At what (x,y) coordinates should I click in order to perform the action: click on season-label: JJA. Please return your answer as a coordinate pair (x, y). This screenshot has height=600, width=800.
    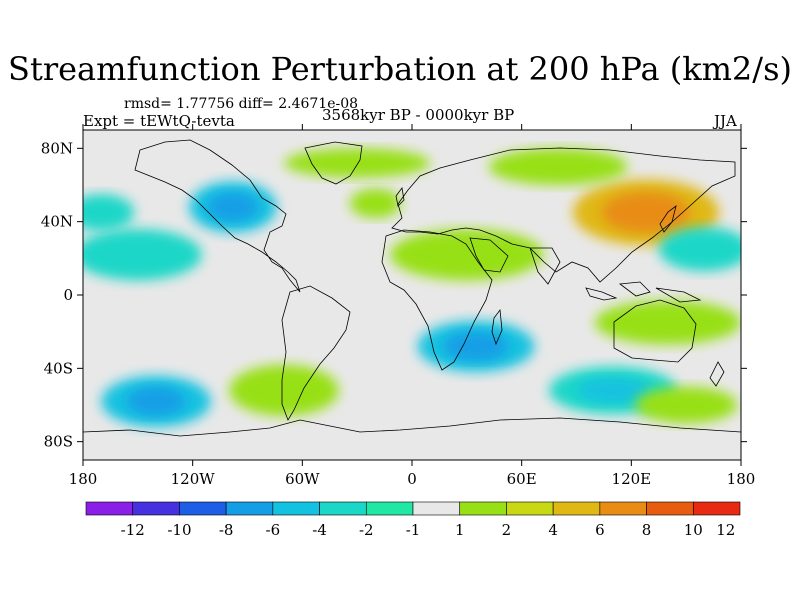
    Looking at the image, I should click on (725, 121).